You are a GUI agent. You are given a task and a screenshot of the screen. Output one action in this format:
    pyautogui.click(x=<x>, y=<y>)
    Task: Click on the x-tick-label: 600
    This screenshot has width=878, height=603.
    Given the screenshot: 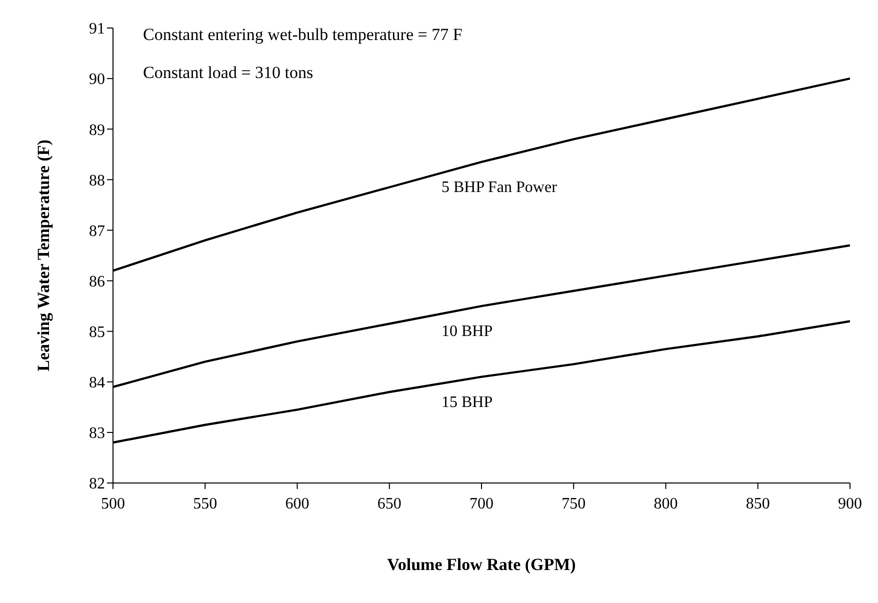 What is the action you would take?
    pyautogui.click(x=297, y=503)
    